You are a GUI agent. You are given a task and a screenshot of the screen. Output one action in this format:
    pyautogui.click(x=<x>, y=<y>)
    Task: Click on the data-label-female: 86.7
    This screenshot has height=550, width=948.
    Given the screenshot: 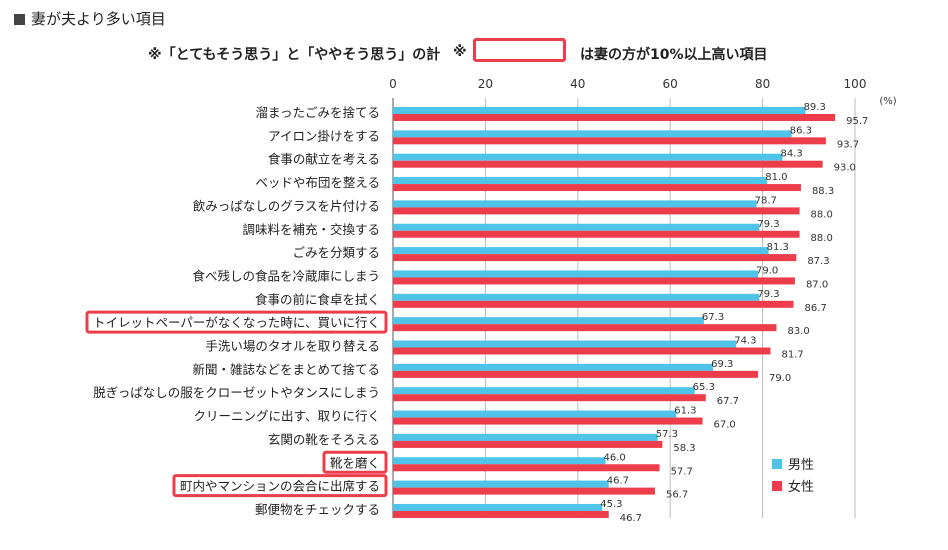 What is the action you would take?
    pyautogui.click(x=816, y=308)
    